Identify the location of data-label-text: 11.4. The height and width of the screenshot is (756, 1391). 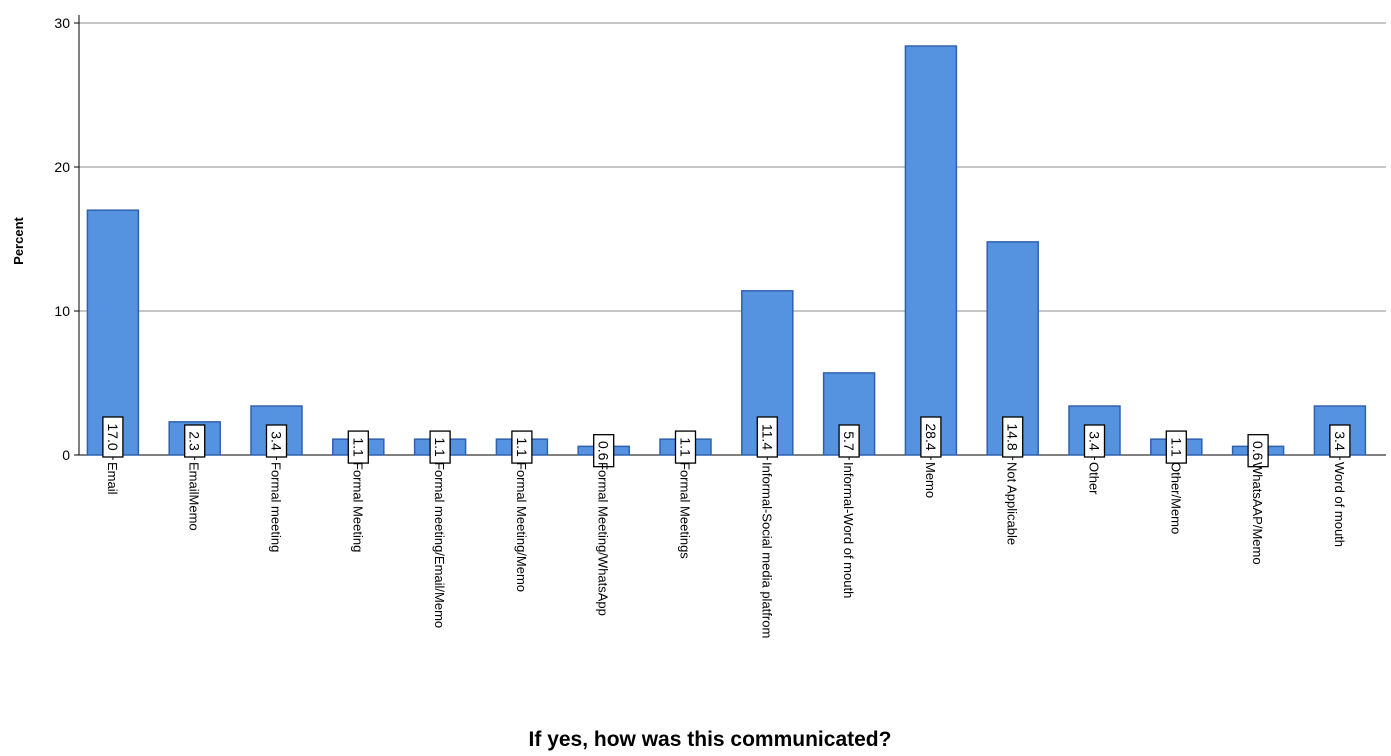
(767, 437).